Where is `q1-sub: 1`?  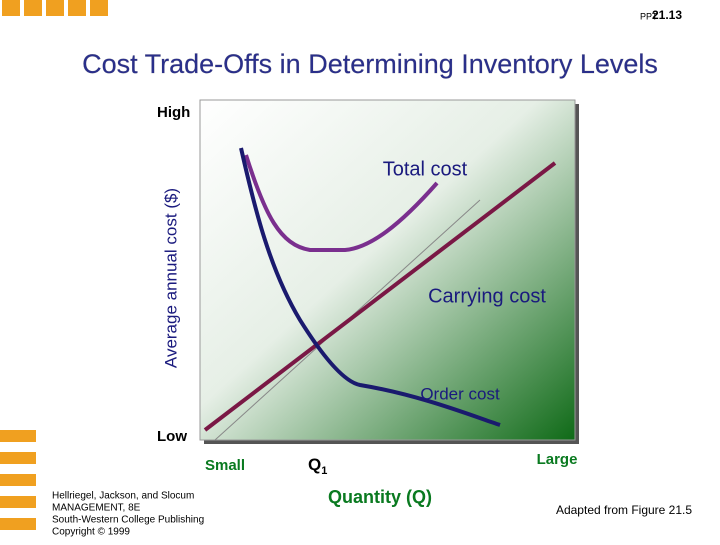 q1-sub: 1 is located at coordinates (324, 471).